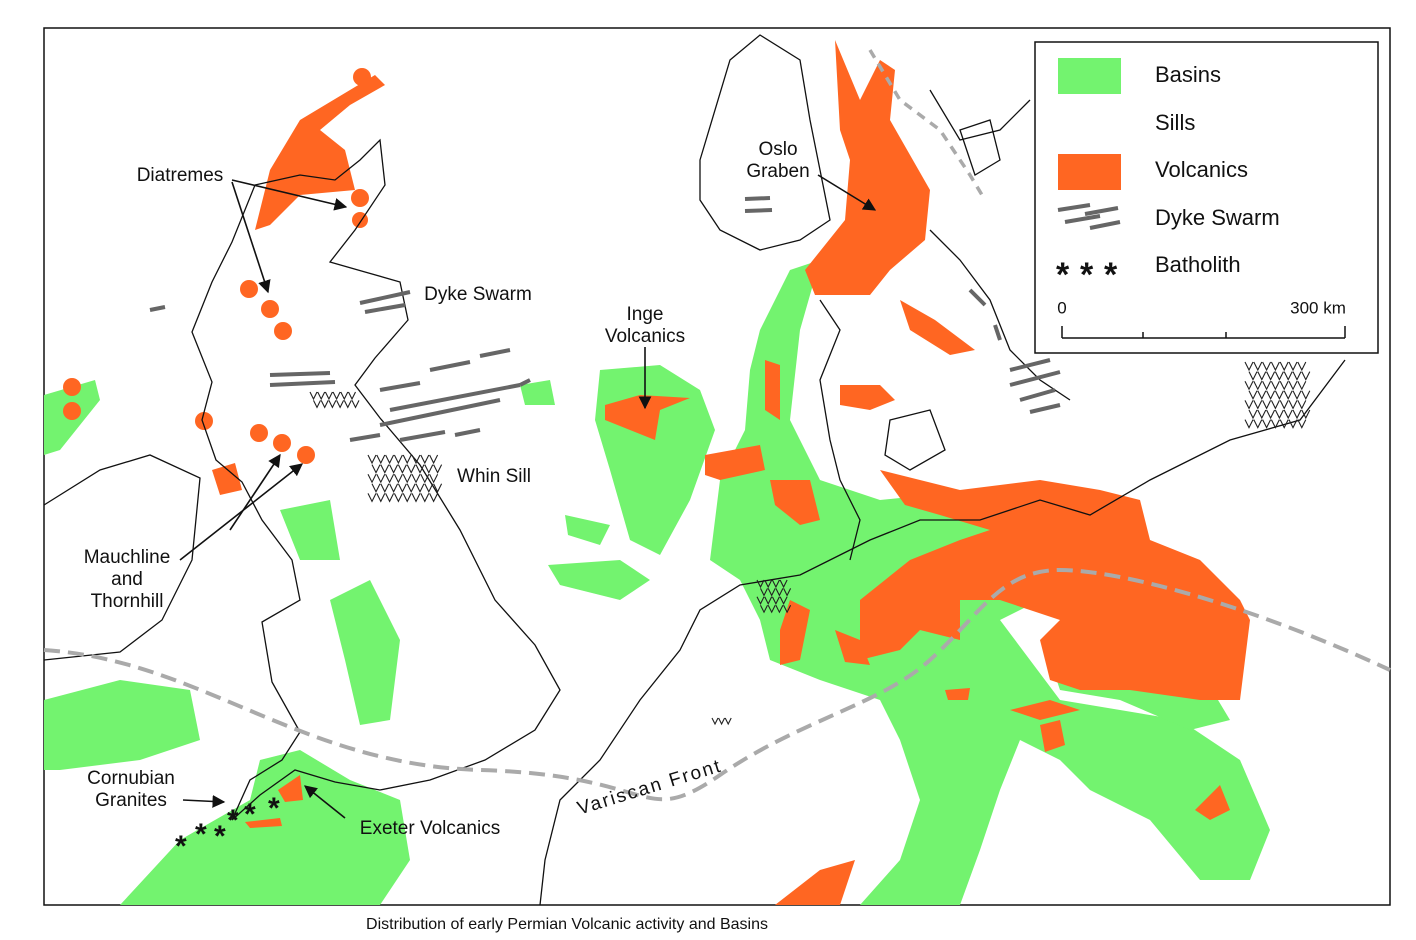  What do you see at coordinates (494, 476) in the screenshot?
I see `map-label: Whin Sill` at bounding box center [494, 476].